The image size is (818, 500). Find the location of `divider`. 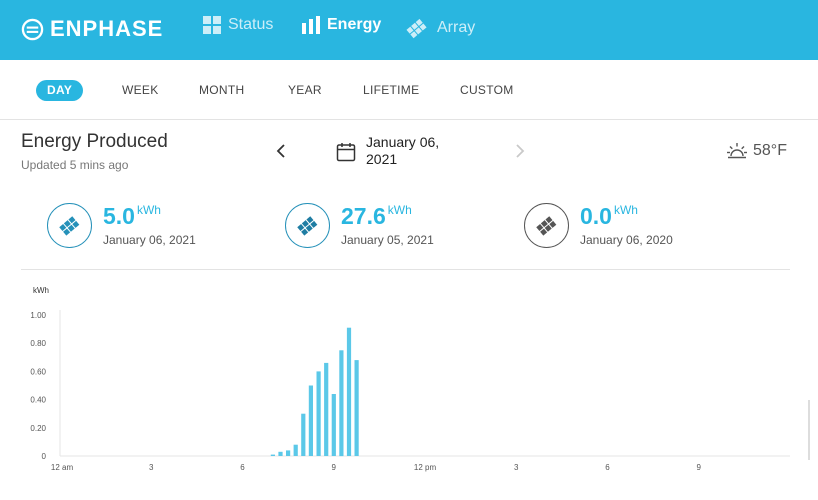

divider is located at coordinates (405, 269).